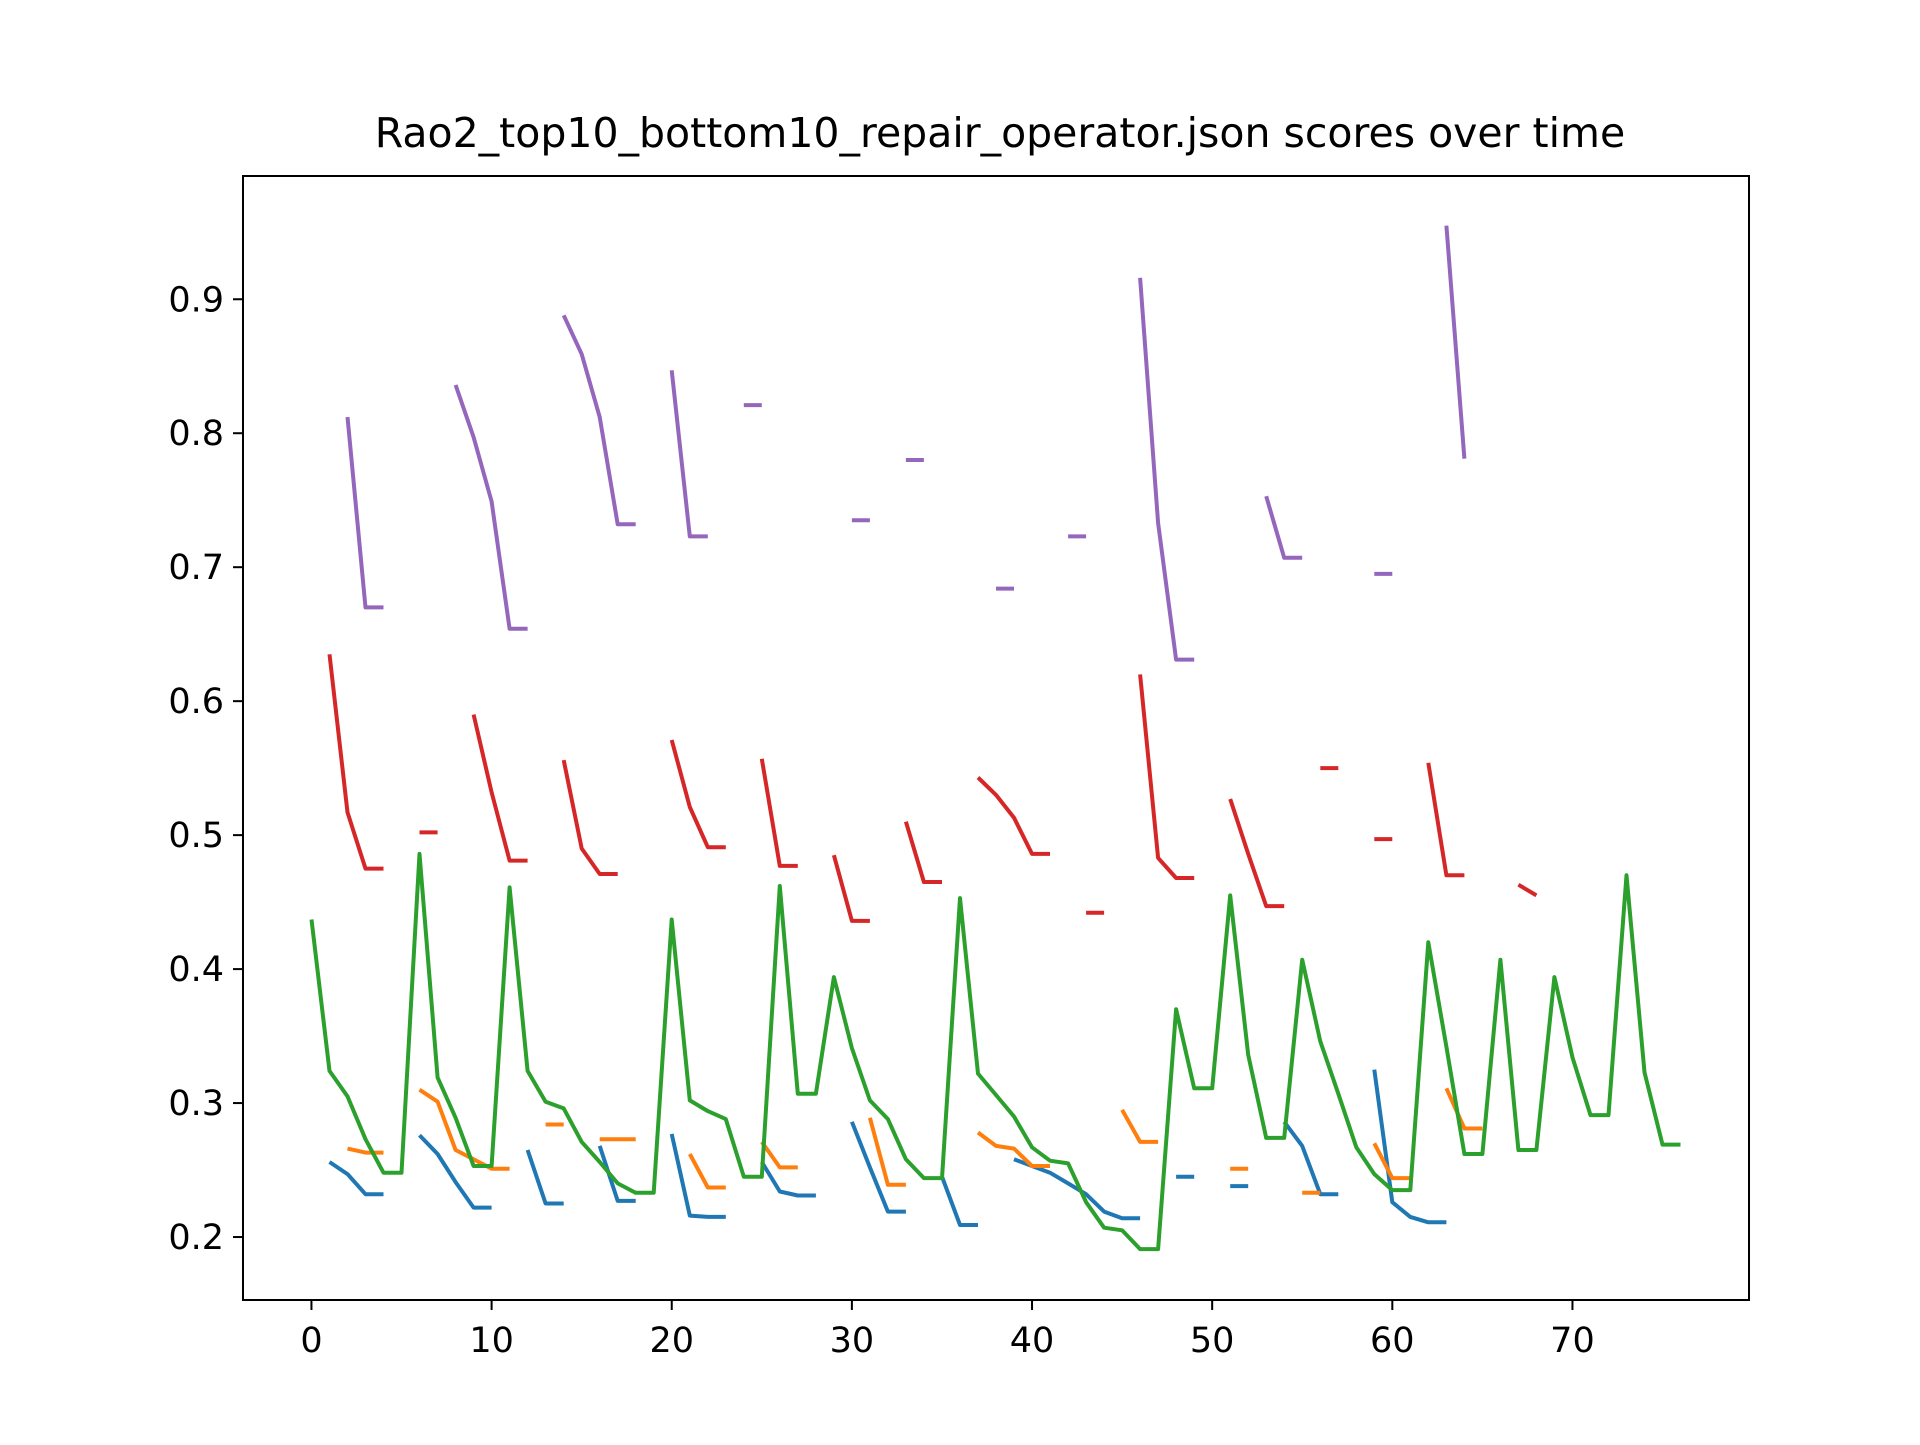  What do you see at coordinates (196, 970) in the screenshot?
I see `y-tick-label: 0.4` at bounding box center [196, 970].